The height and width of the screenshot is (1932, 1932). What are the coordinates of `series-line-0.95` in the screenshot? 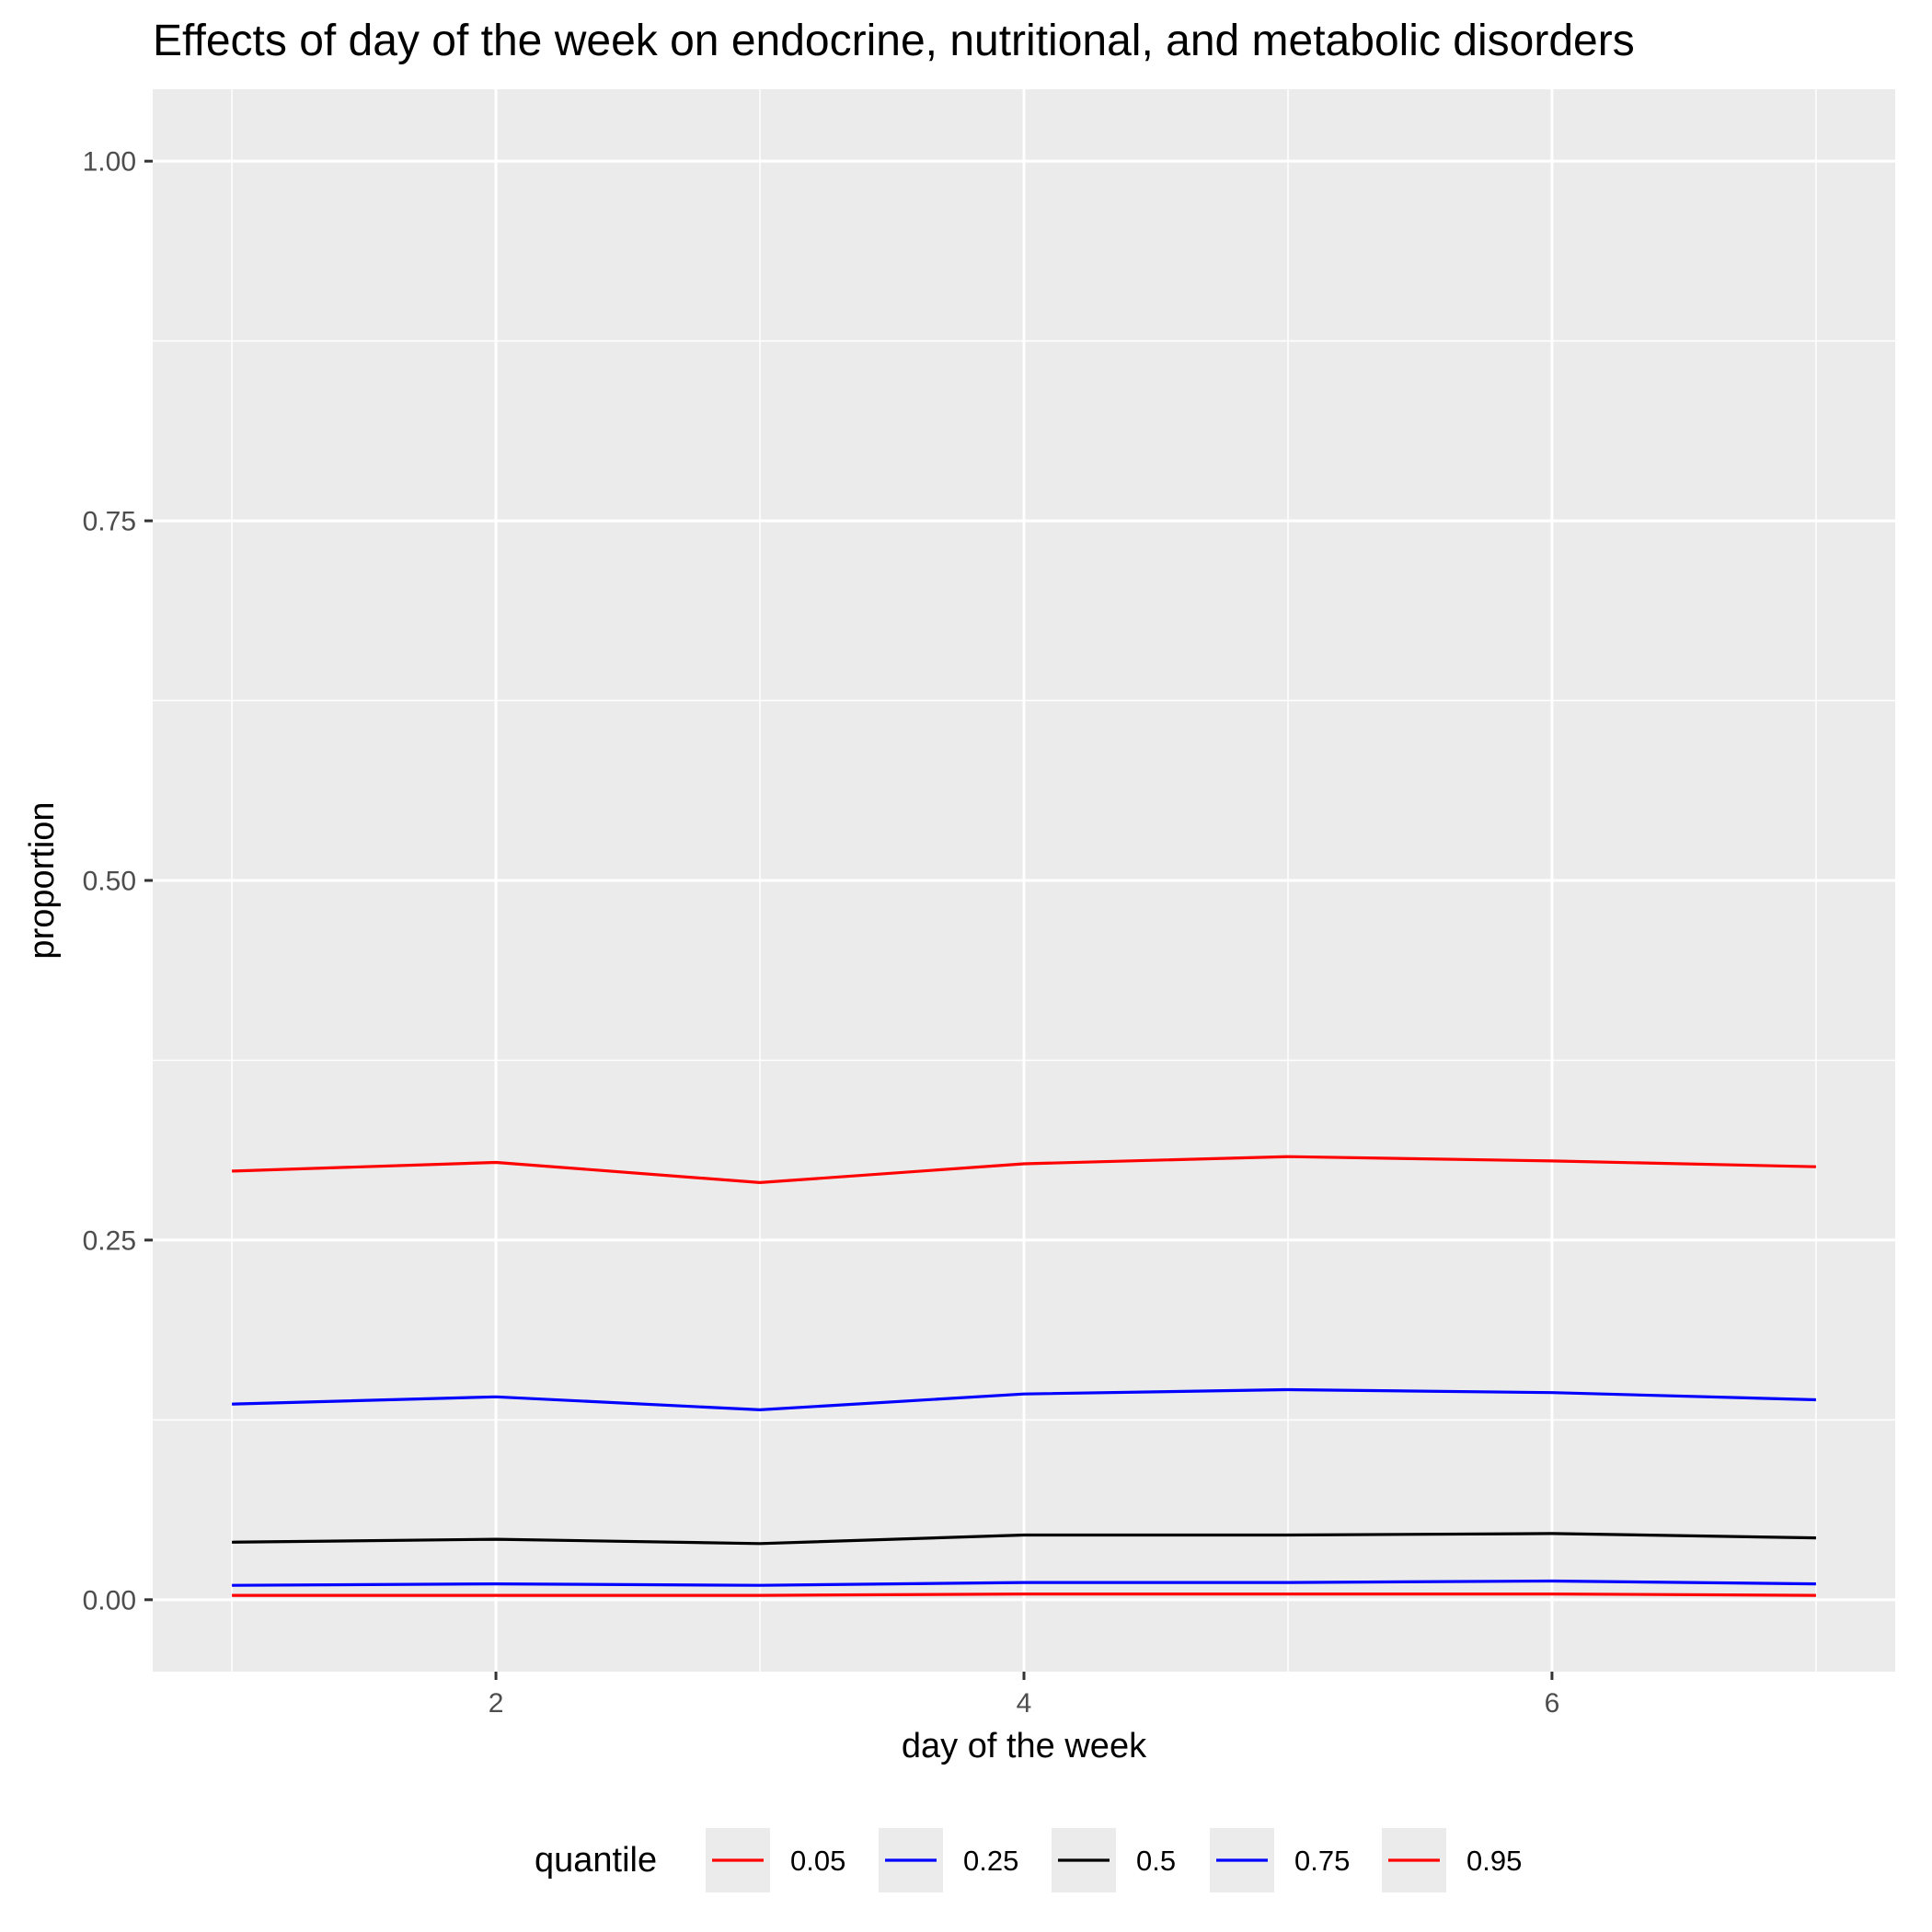 It's located at (1024, 1170).